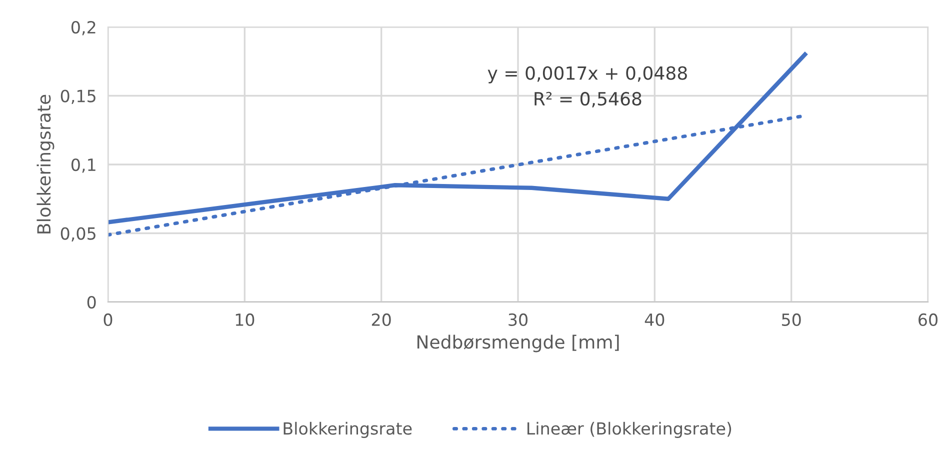  What do you see at coordinates (791, 319) in the screenshot?
I see `x-tick-label: 50` at bounding box center [791, 319].